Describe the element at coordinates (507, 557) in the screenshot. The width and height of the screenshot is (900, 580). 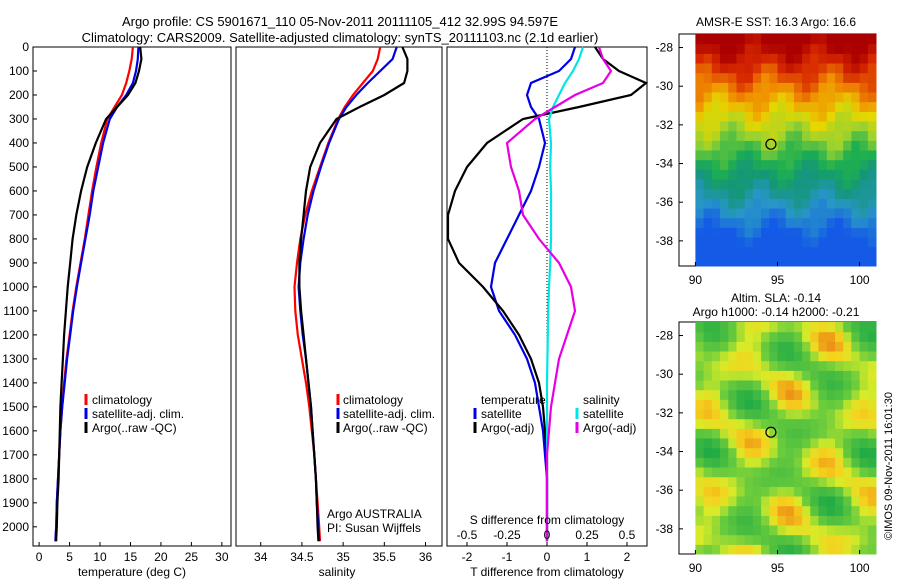
I see `x-tick-label: -1` at that location.